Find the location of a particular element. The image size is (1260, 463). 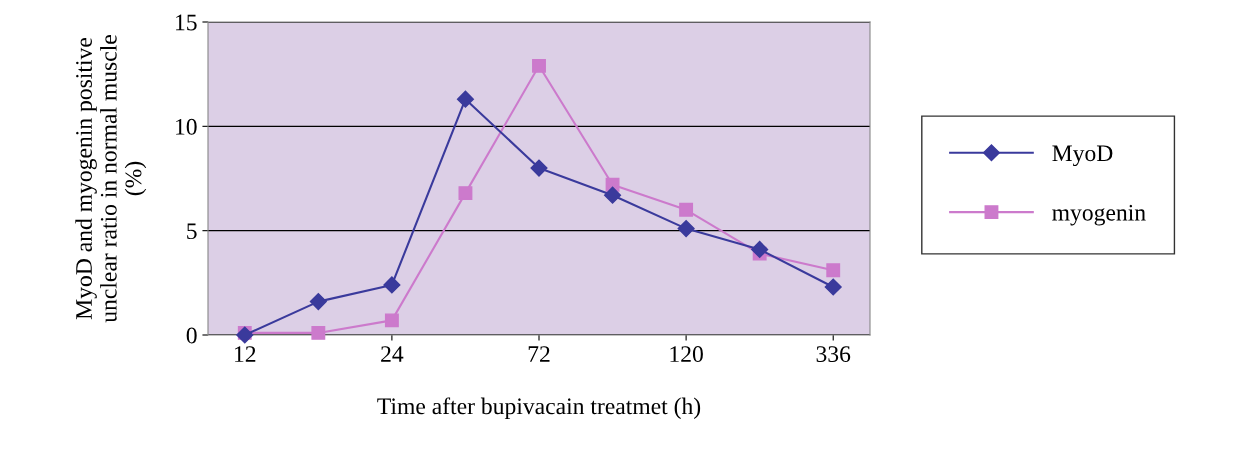

x-tick-label: 72 is located at coordinates (539, 354).